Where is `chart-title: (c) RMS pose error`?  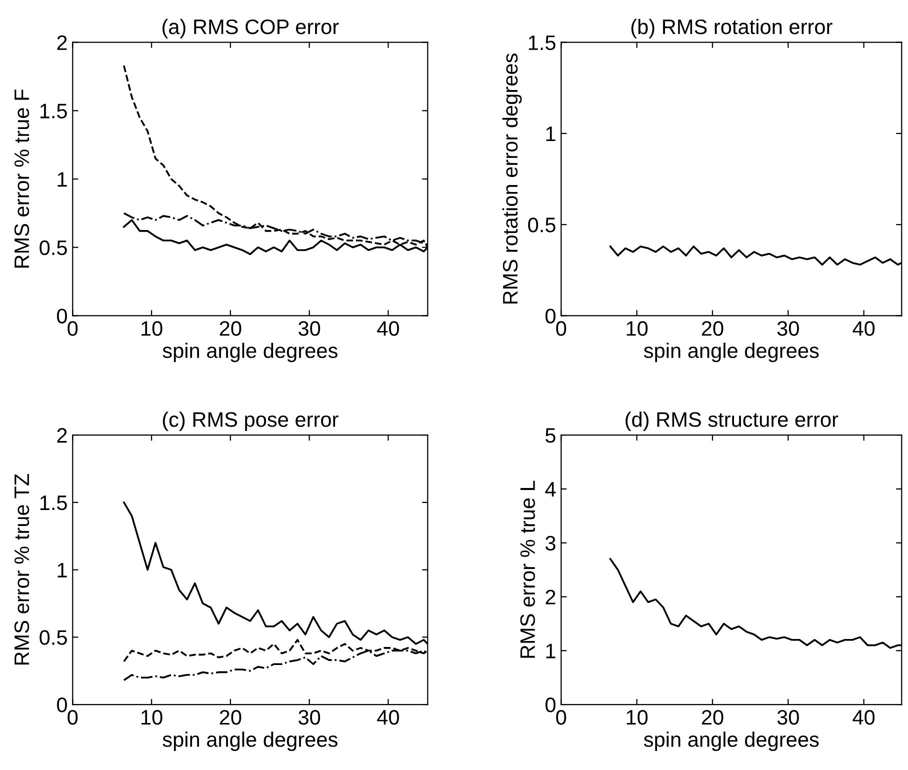
chart-title: (c) RMS pose error is located at coordinates (250, 422).